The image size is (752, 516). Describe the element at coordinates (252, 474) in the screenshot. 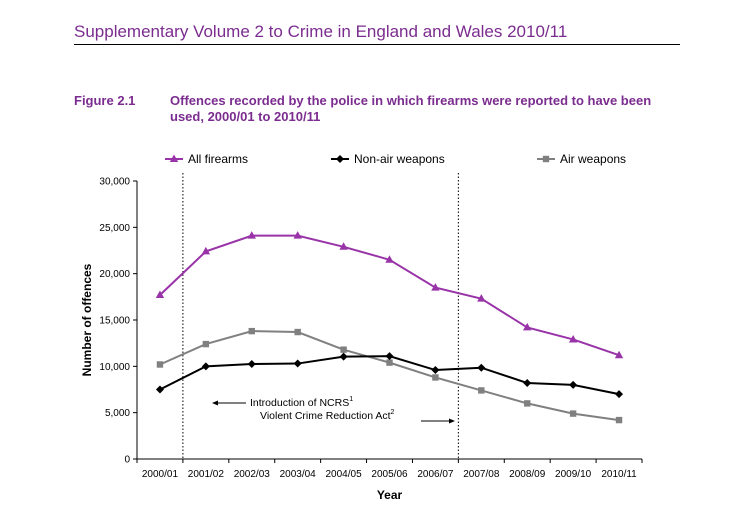

I see `x-tick-label: 2002/03` at that location.